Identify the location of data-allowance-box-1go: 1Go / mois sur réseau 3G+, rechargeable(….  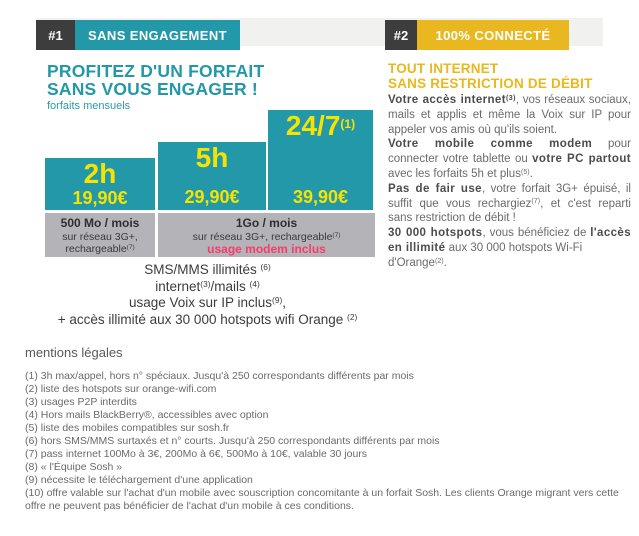
(266, 235).